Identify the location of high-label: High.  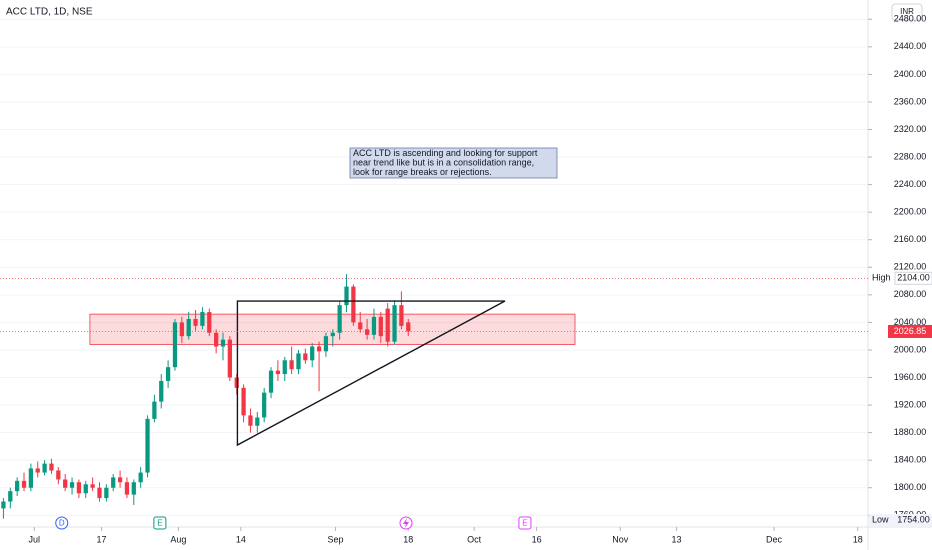
(881, 278).